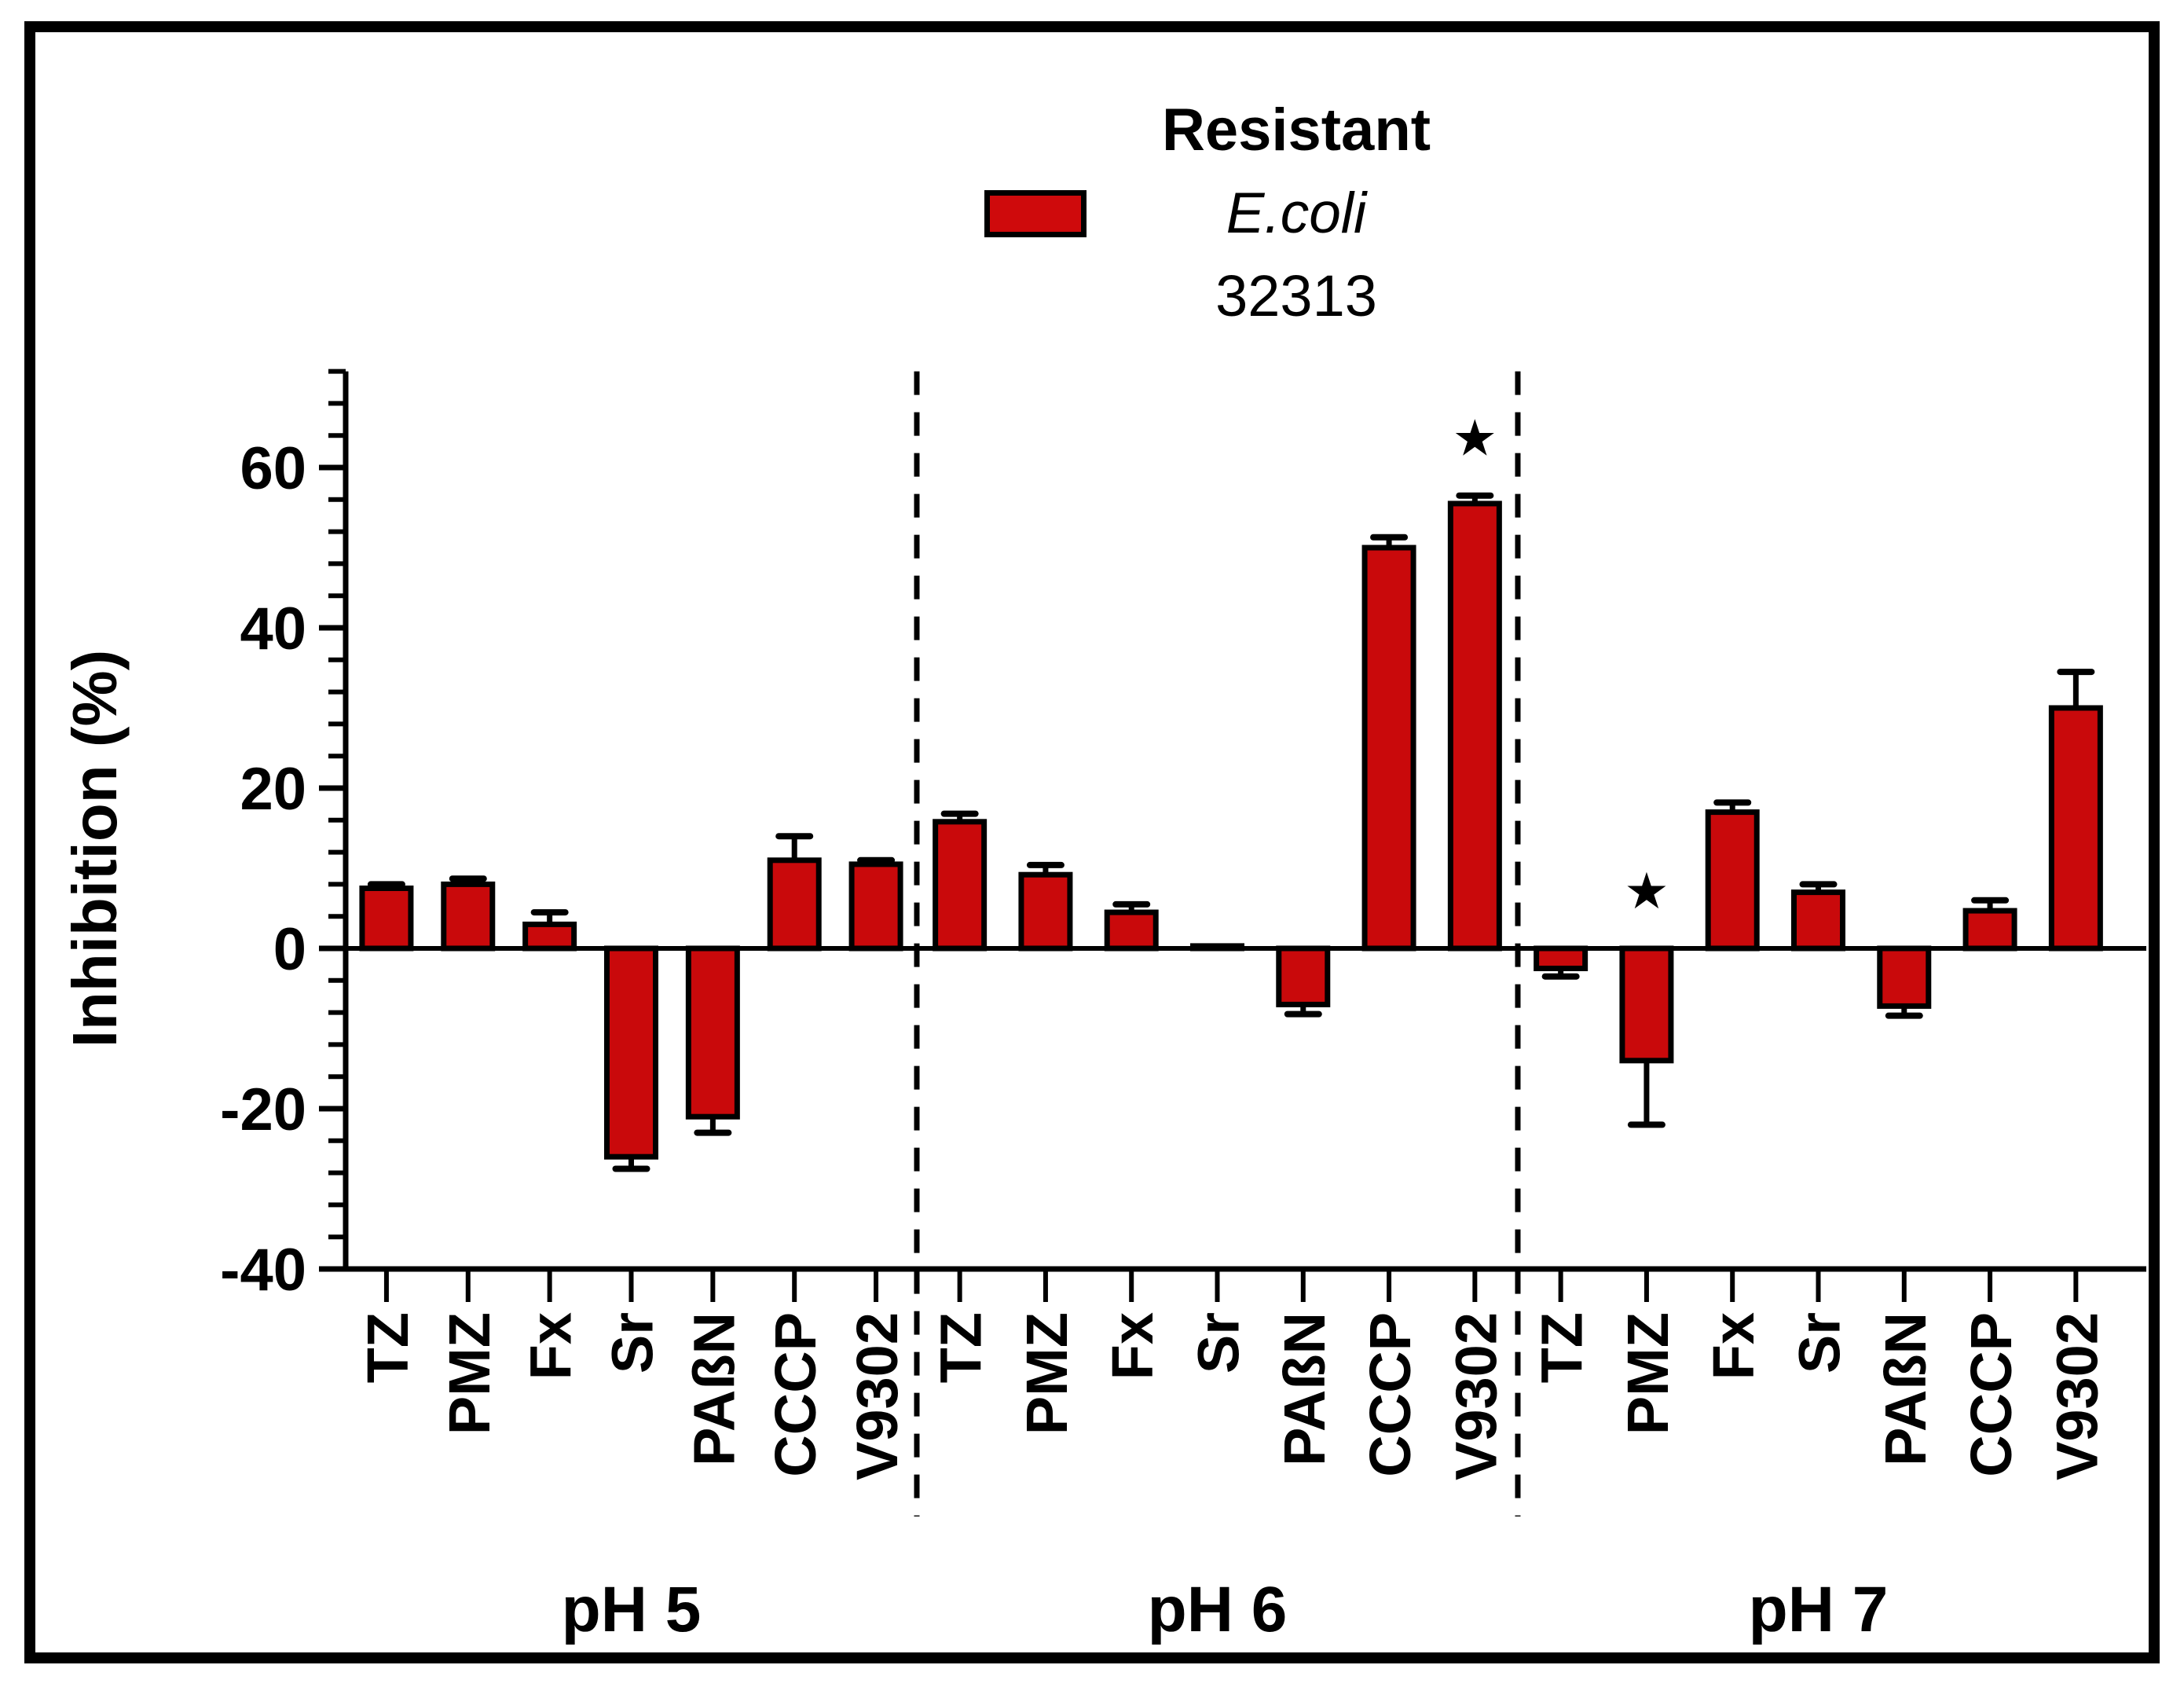 The width and height of the screenshot is (2184, 1687). What do you see at coordinates (263, 1109) in the screenshot?
I see `y-tick-label: -20` at bounding box center [263, 1109].